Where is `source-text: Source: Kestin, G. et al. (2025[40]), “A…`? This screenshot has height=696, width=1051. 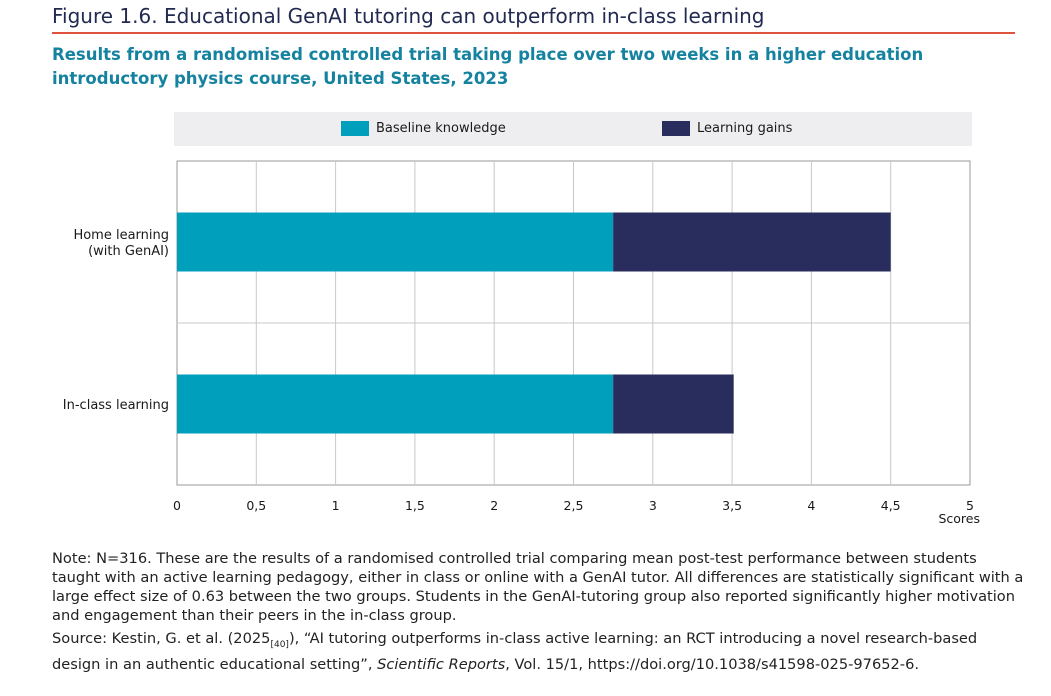 source-text: Source: Kestin, G. et al. (2025[40]), “A… is located at coordinates (539, 651).